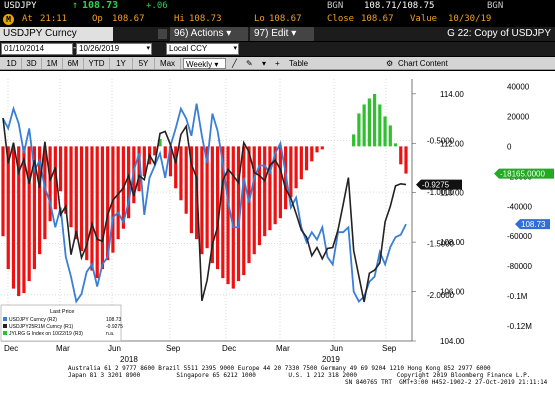 This screenshot has width=555, height=400. I want to click on legend-title: Last Price, so click(62, 312).